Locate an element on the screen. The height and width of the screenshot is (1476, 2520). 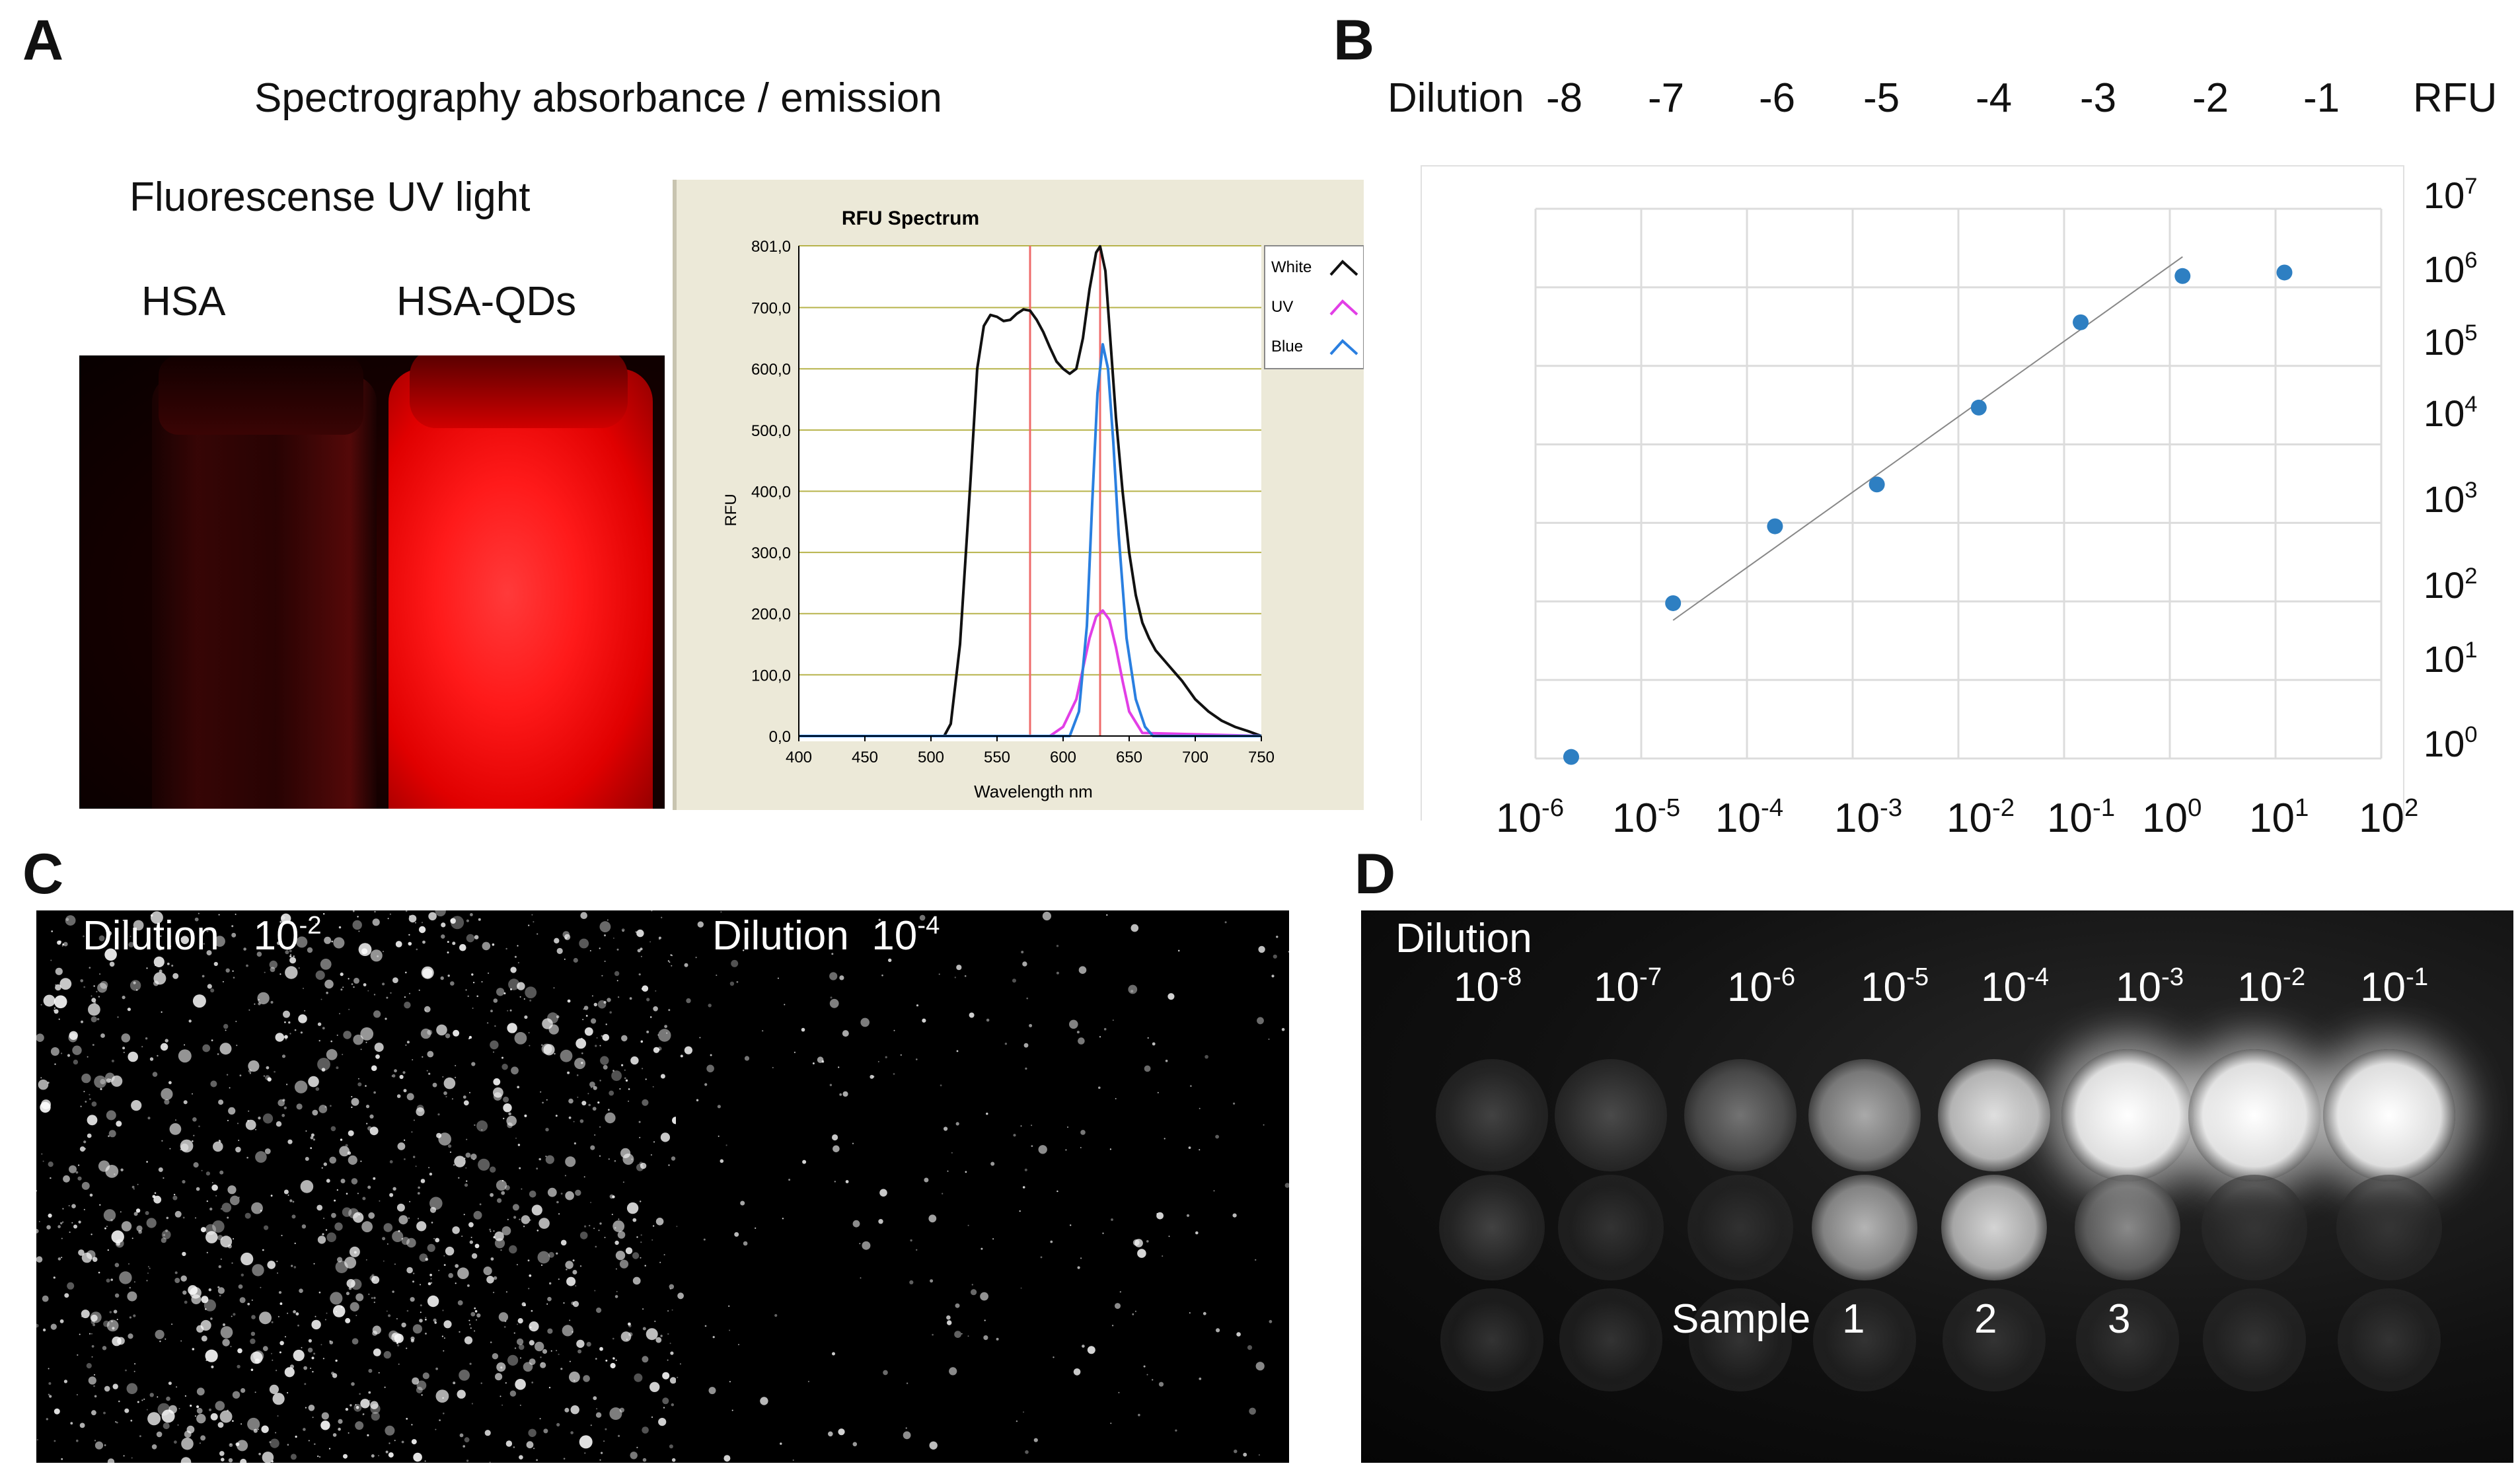
spectrum-y-tick: 100,0 is located at coordinates (771, 675).